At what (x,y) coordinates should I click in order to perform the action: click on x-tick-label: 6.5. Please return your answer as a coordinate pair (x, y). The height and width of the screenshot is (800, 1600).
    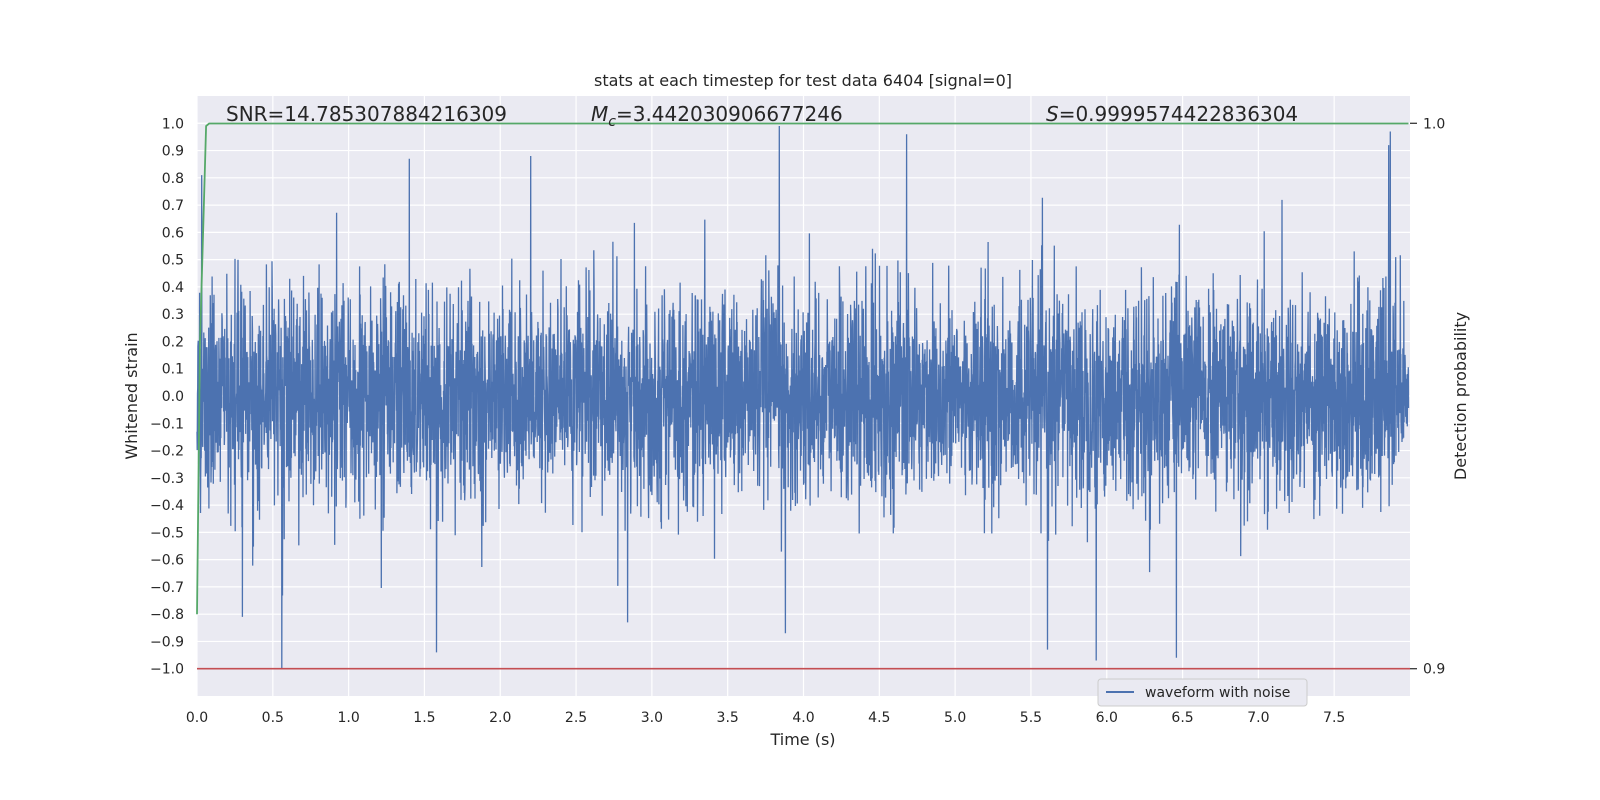
    Looking at the image, I should click on (1182, 718).